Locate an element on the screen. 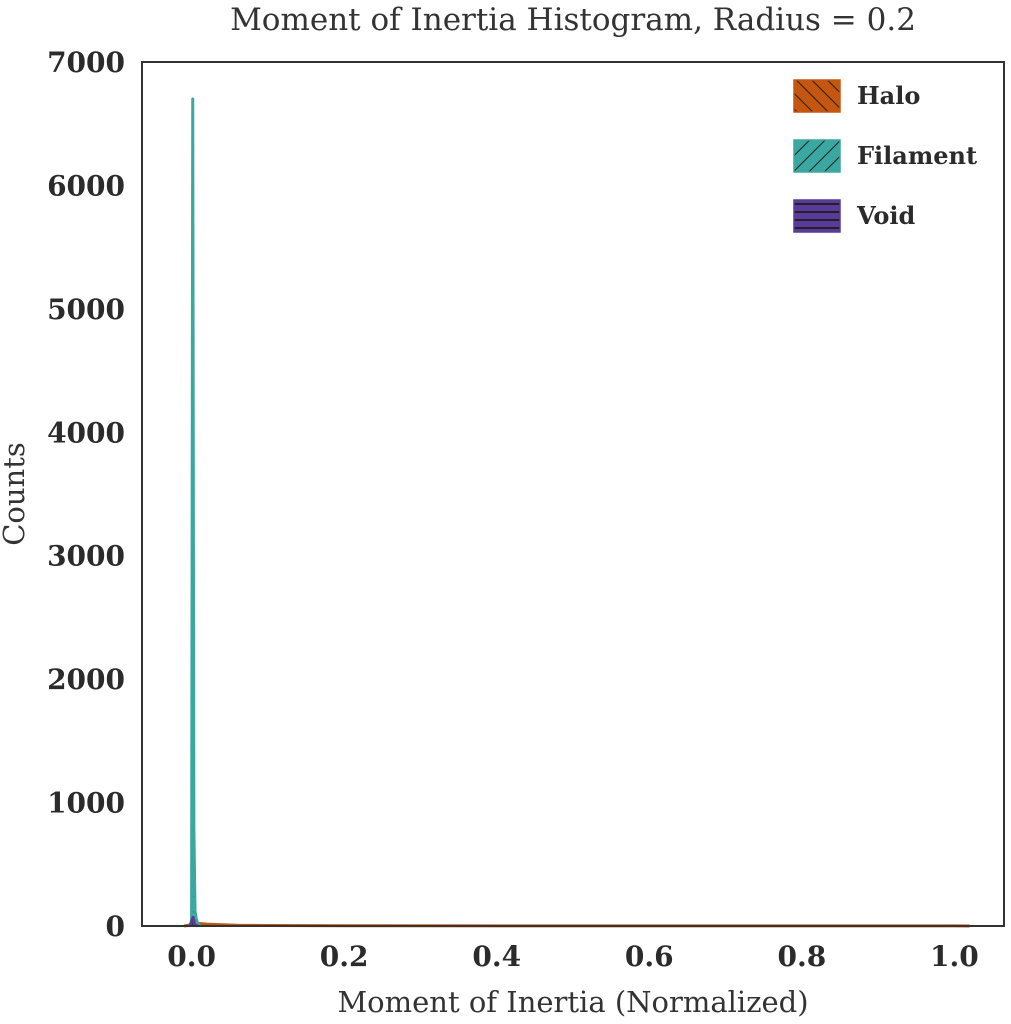  x-tick-label: 0.0 is located at coordinates (191, 956).